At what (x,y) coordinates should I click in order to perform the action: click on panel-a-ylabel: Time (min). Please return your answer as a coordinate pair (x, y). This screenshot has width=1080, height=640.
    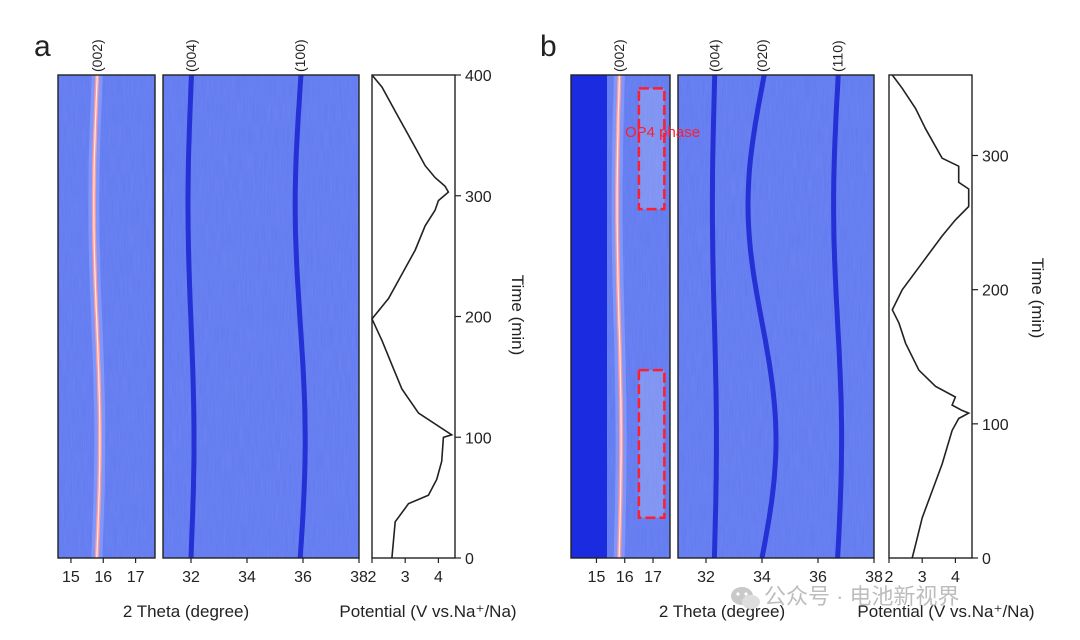
    Looking at the image, I should click on (517, 315).